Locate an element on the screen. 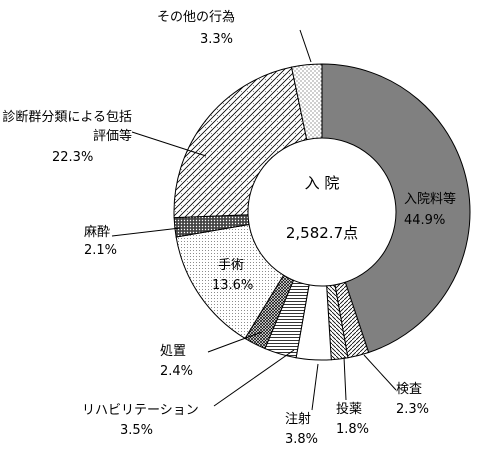 The height and width of the screenshot is (451, 478). value-label: 2.1% is located at coordinates (101, 250).